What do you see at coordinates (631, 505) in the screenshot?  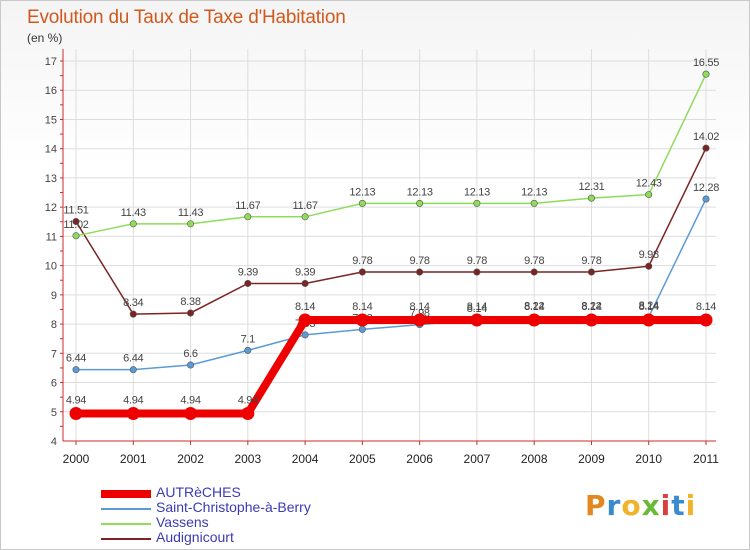 I see `logo-letter: o` at bounding box center [631, 505].